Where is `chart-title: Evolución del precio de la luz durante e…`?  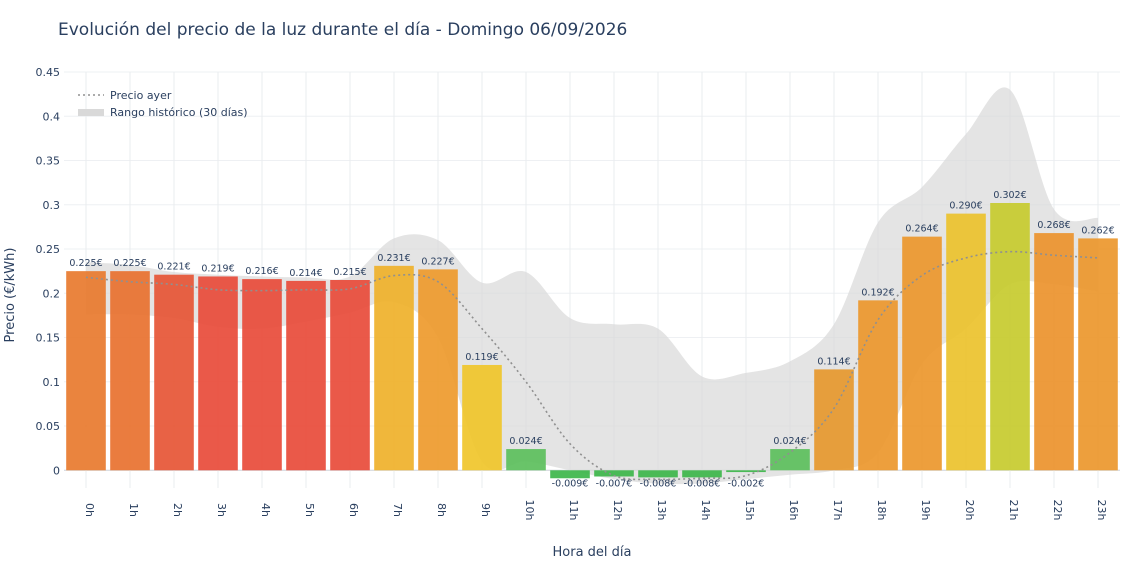
chart-title: Evolución del precio de la luz durante e… is located at coordinates (343, 30).